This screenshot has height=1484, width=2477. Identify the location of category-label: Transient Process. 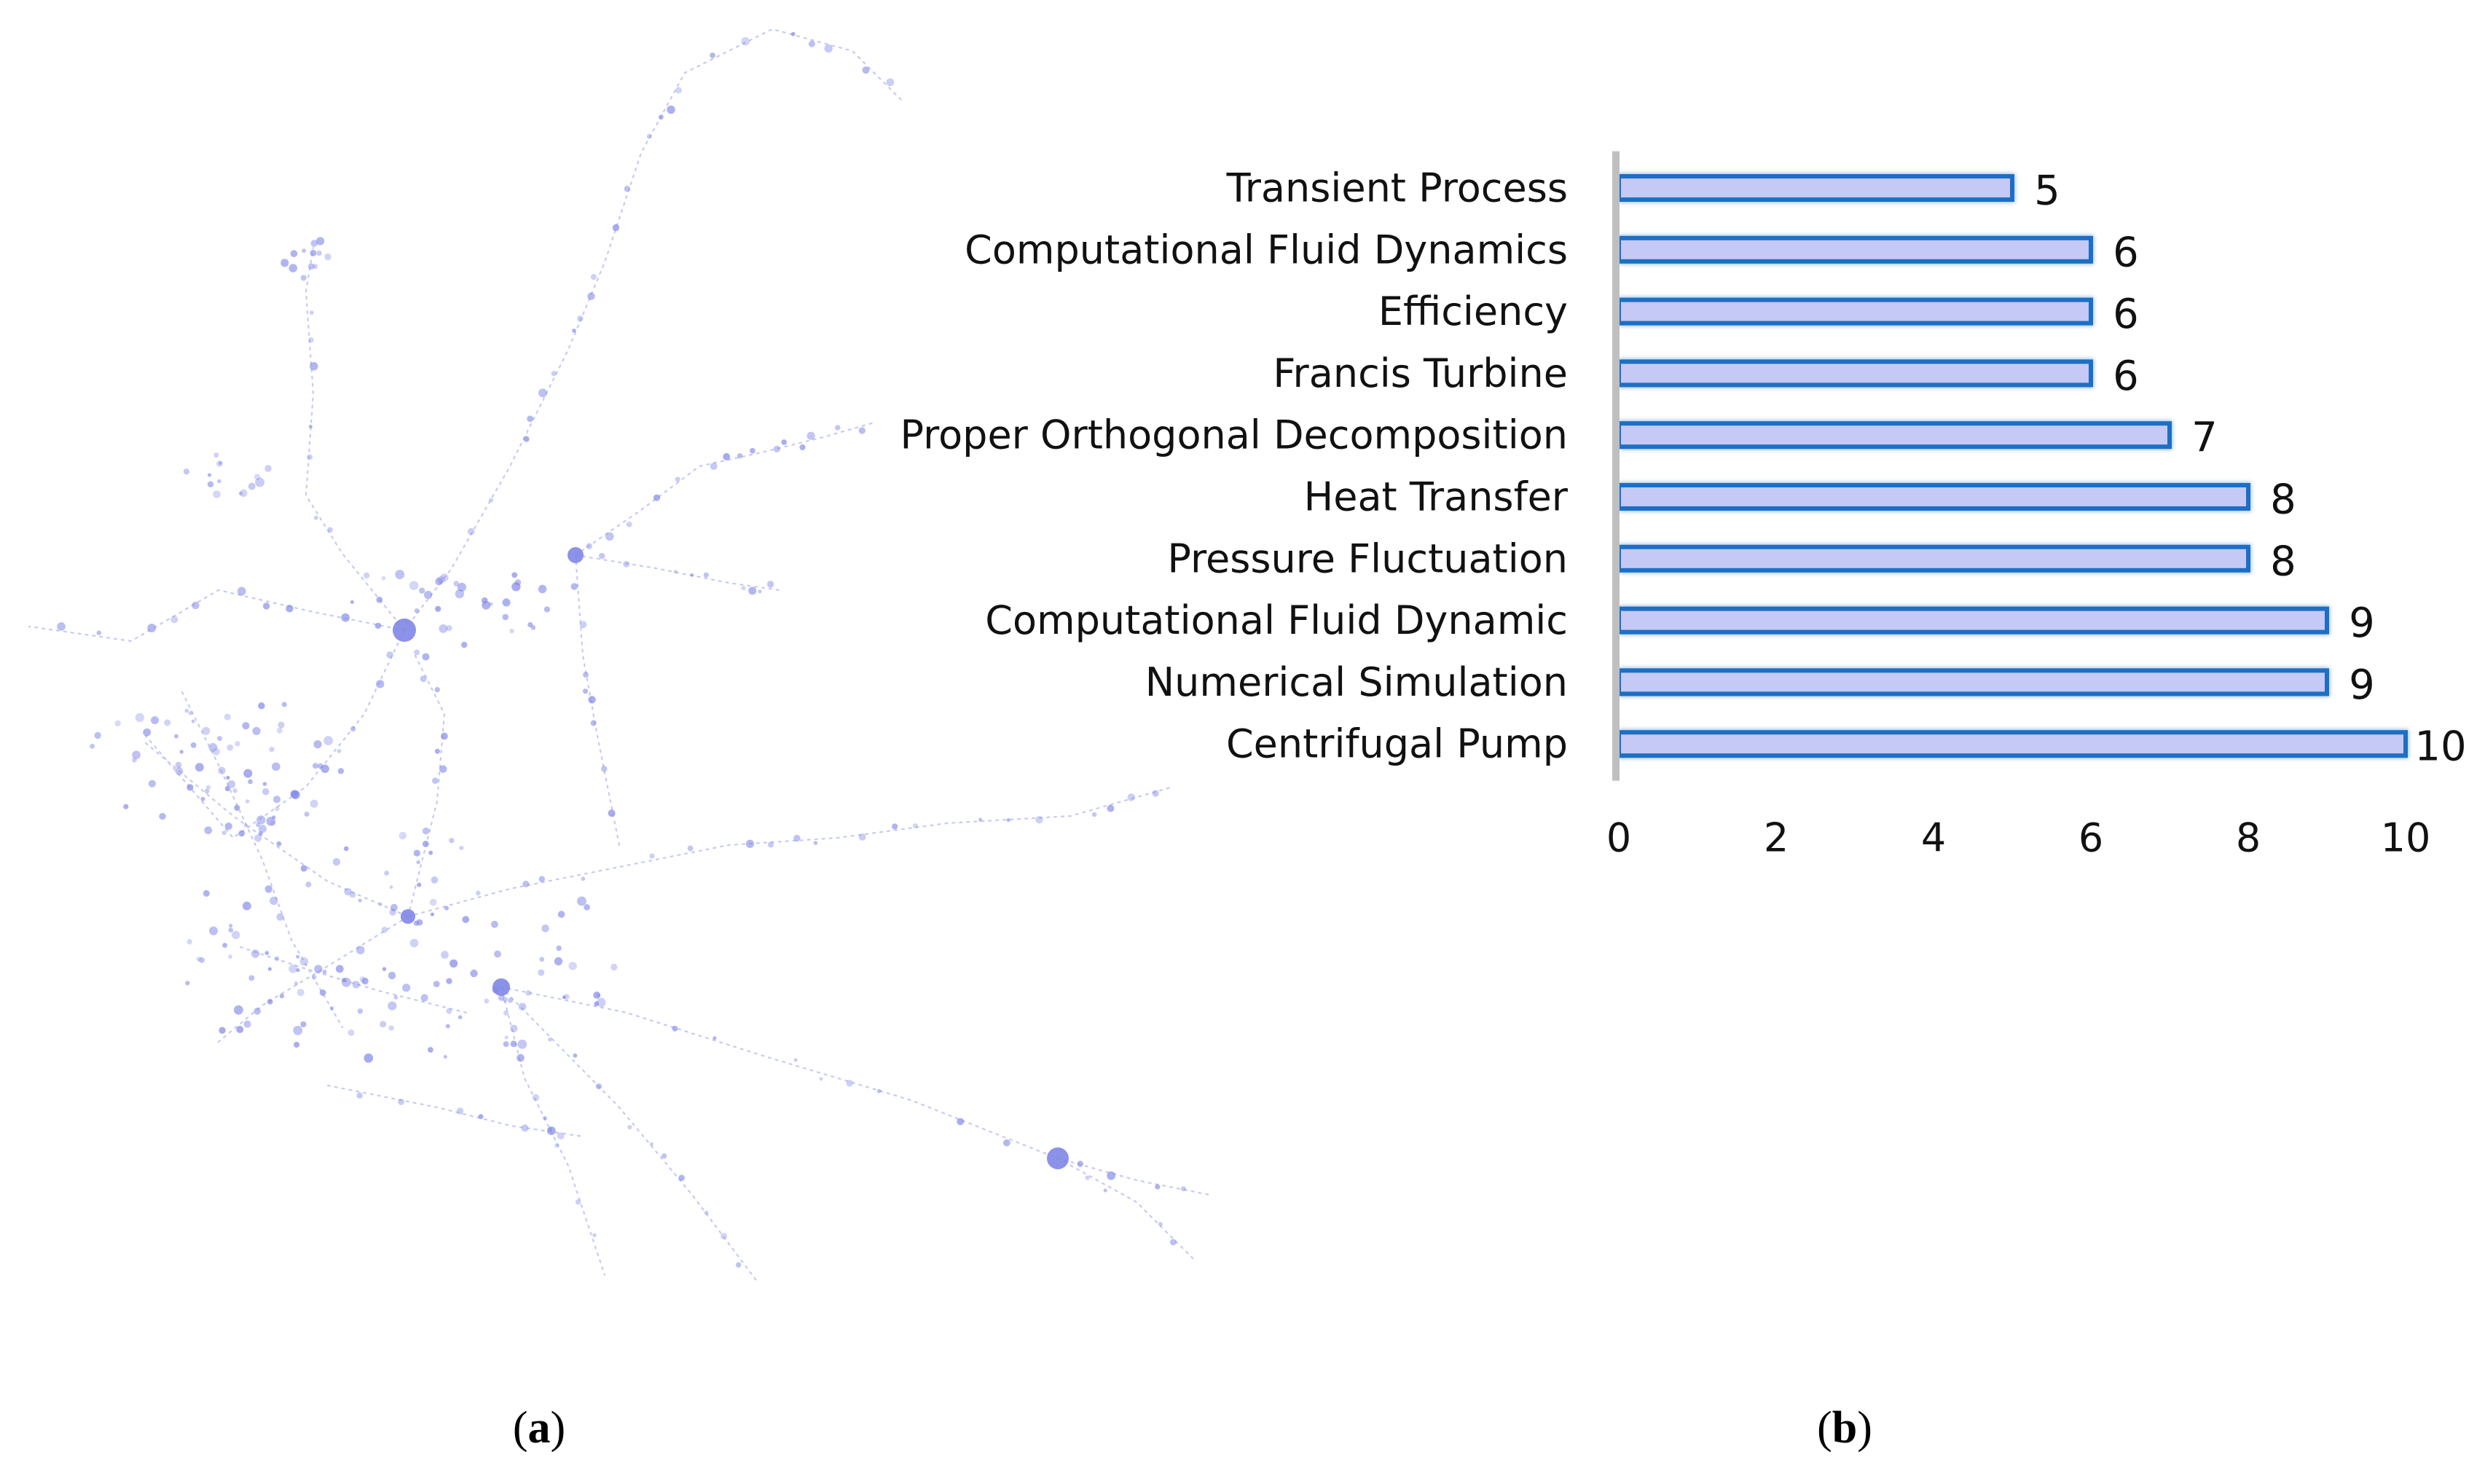
(1397, 188).